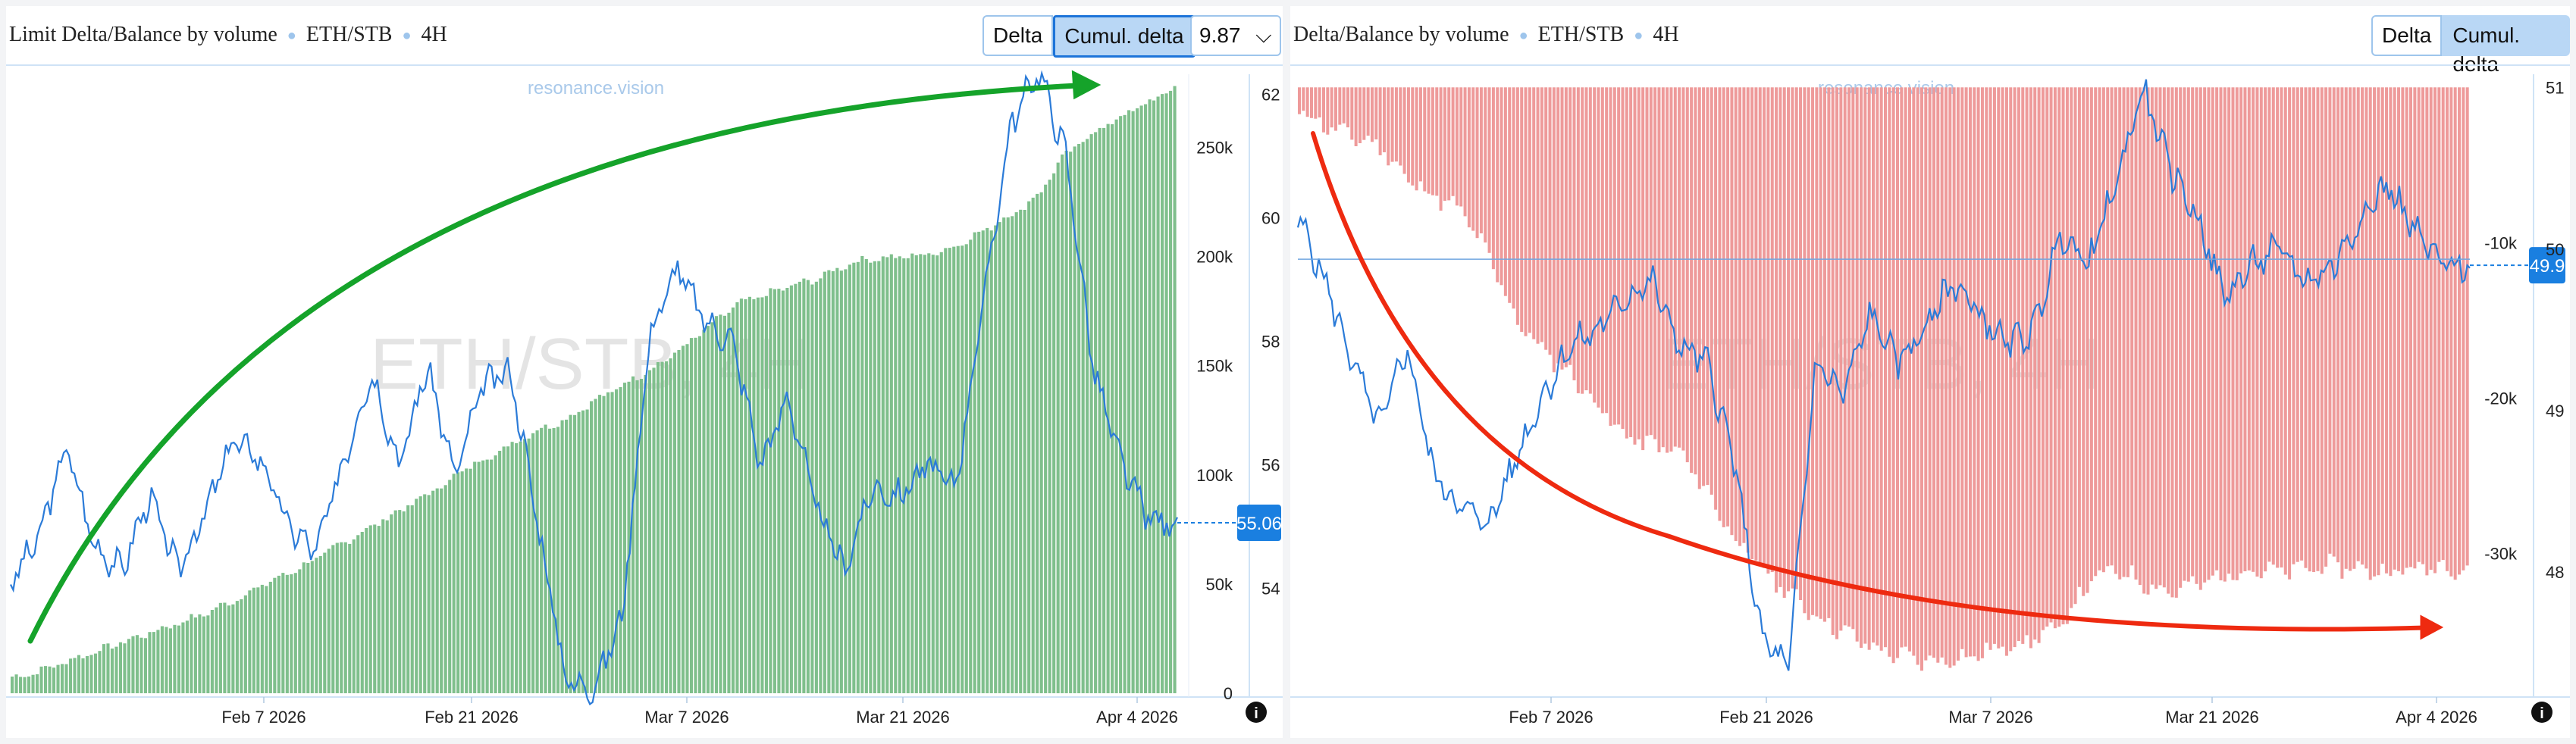 This screenshot has width=2576, height=744. I want to click on price-badge-label: 55.06, so click(1259, 524).